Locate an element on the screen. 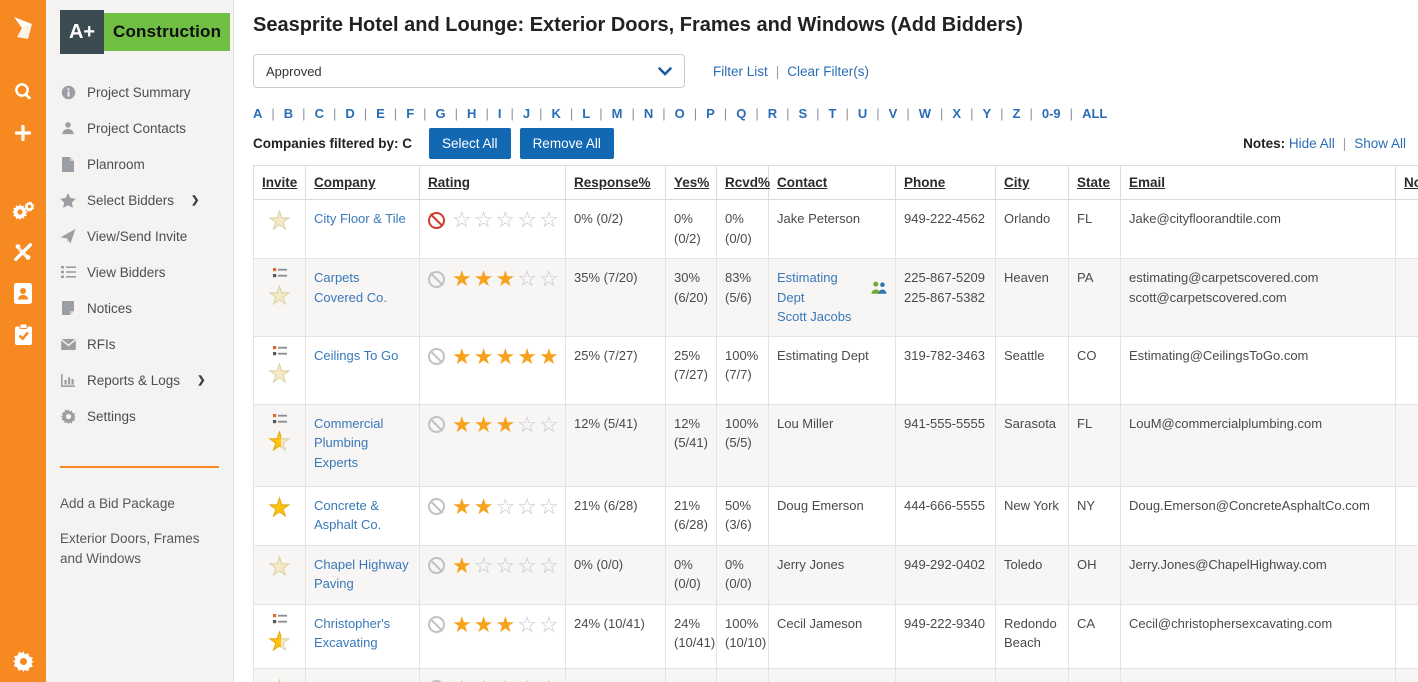 Image resolution: width=1418 pixels, height=682 pixels. alphabet-letter-u: U is located at coordinates (862, 113).